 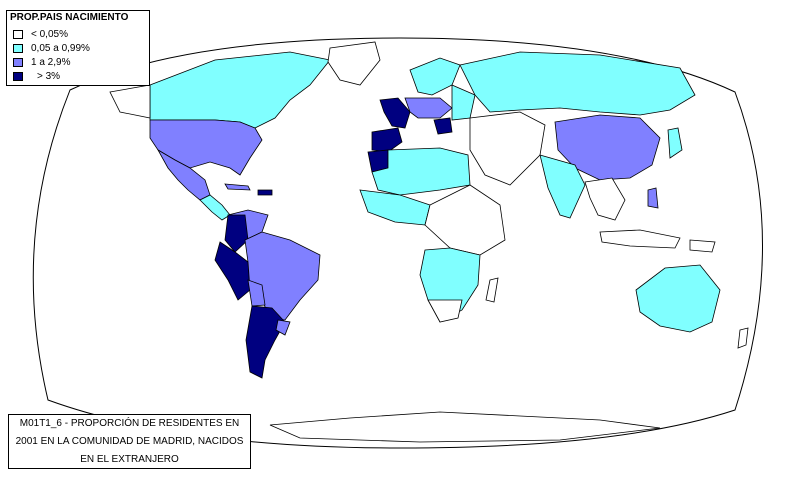 I want to click on legend-label: 0,05 a 0,99%, so click(x=60, y=48).